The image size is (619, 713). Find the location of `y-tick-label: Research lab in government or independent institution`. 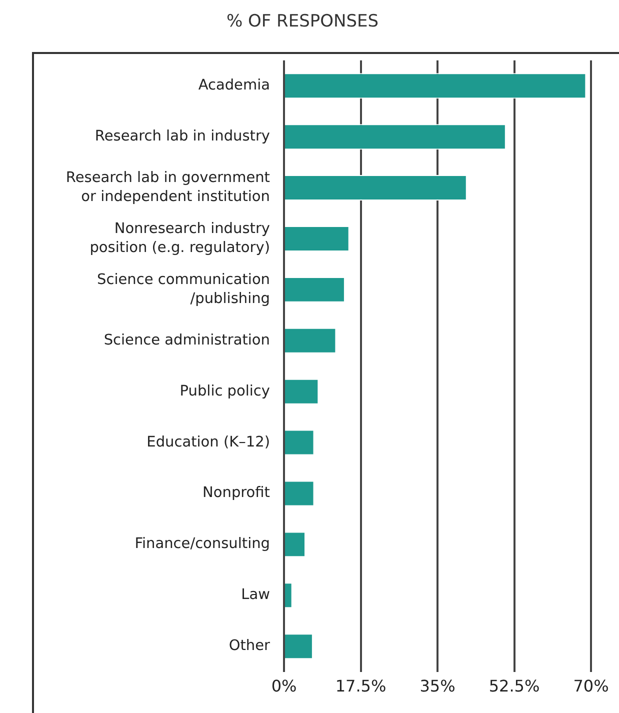

y-tick-label: Research lab in government or independent institution is located at coordinates (168, 187).